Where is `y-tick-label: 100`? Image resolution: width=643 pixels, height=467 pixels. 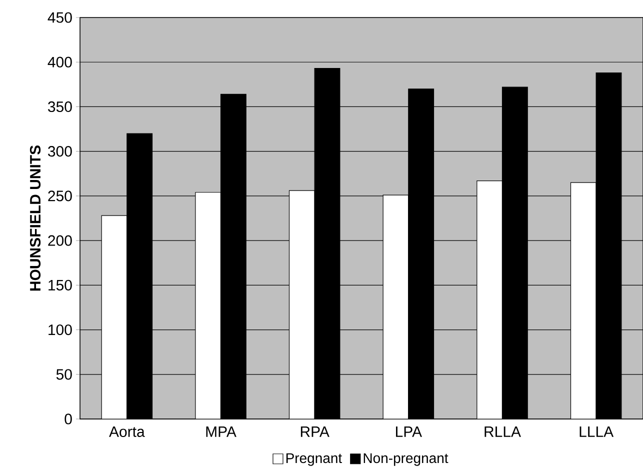
y-tick-label: 100 is located at coordinates (60, 330).